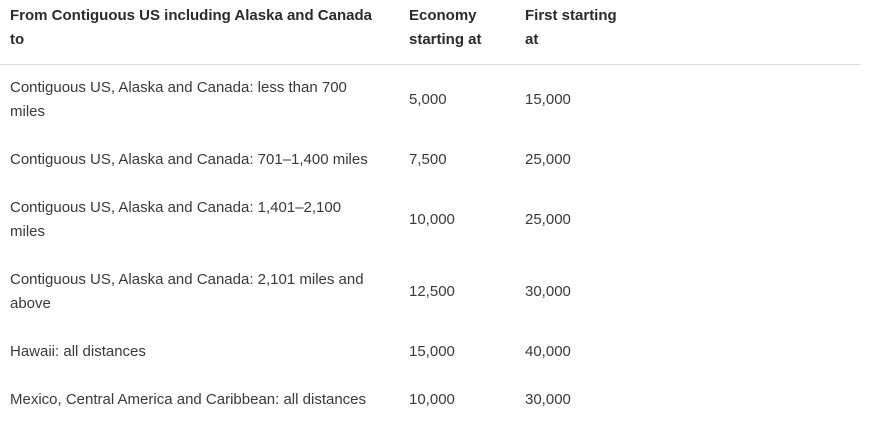  What do you see at coordinates (548, 99) in the screenshot?
I see `first-miles-cell: 15,000` at bounding box center [548, 99].